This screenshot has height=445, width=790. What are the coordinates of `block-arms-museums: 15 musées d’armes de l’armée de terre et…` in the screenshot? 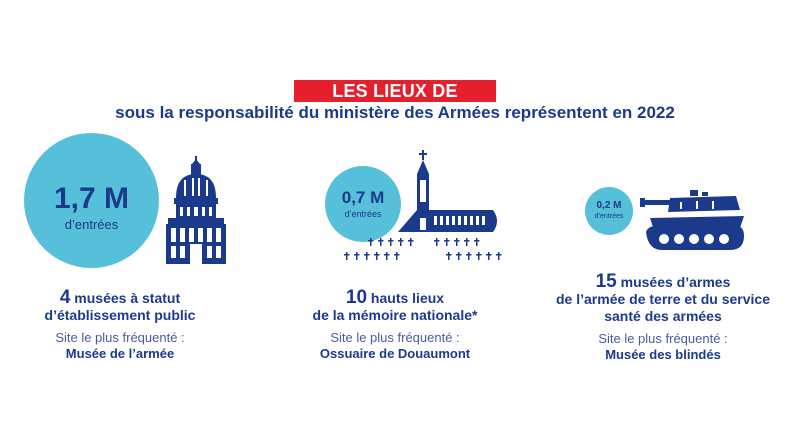 It's located at (663, 317).